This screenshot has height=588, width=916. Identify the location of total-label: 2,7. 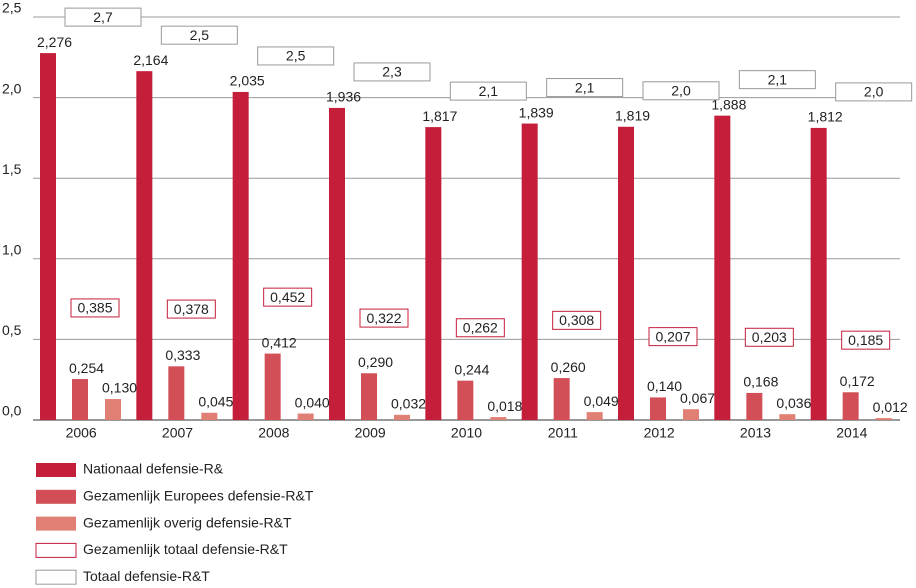
(103, 17).